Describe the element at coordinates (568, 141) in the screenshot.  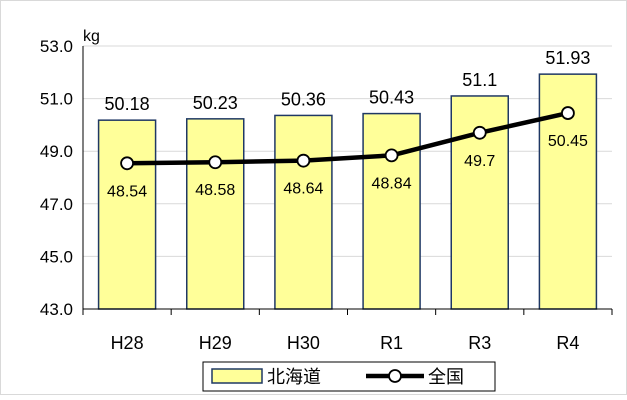
I see `line-value-label: 50.45` at that location.